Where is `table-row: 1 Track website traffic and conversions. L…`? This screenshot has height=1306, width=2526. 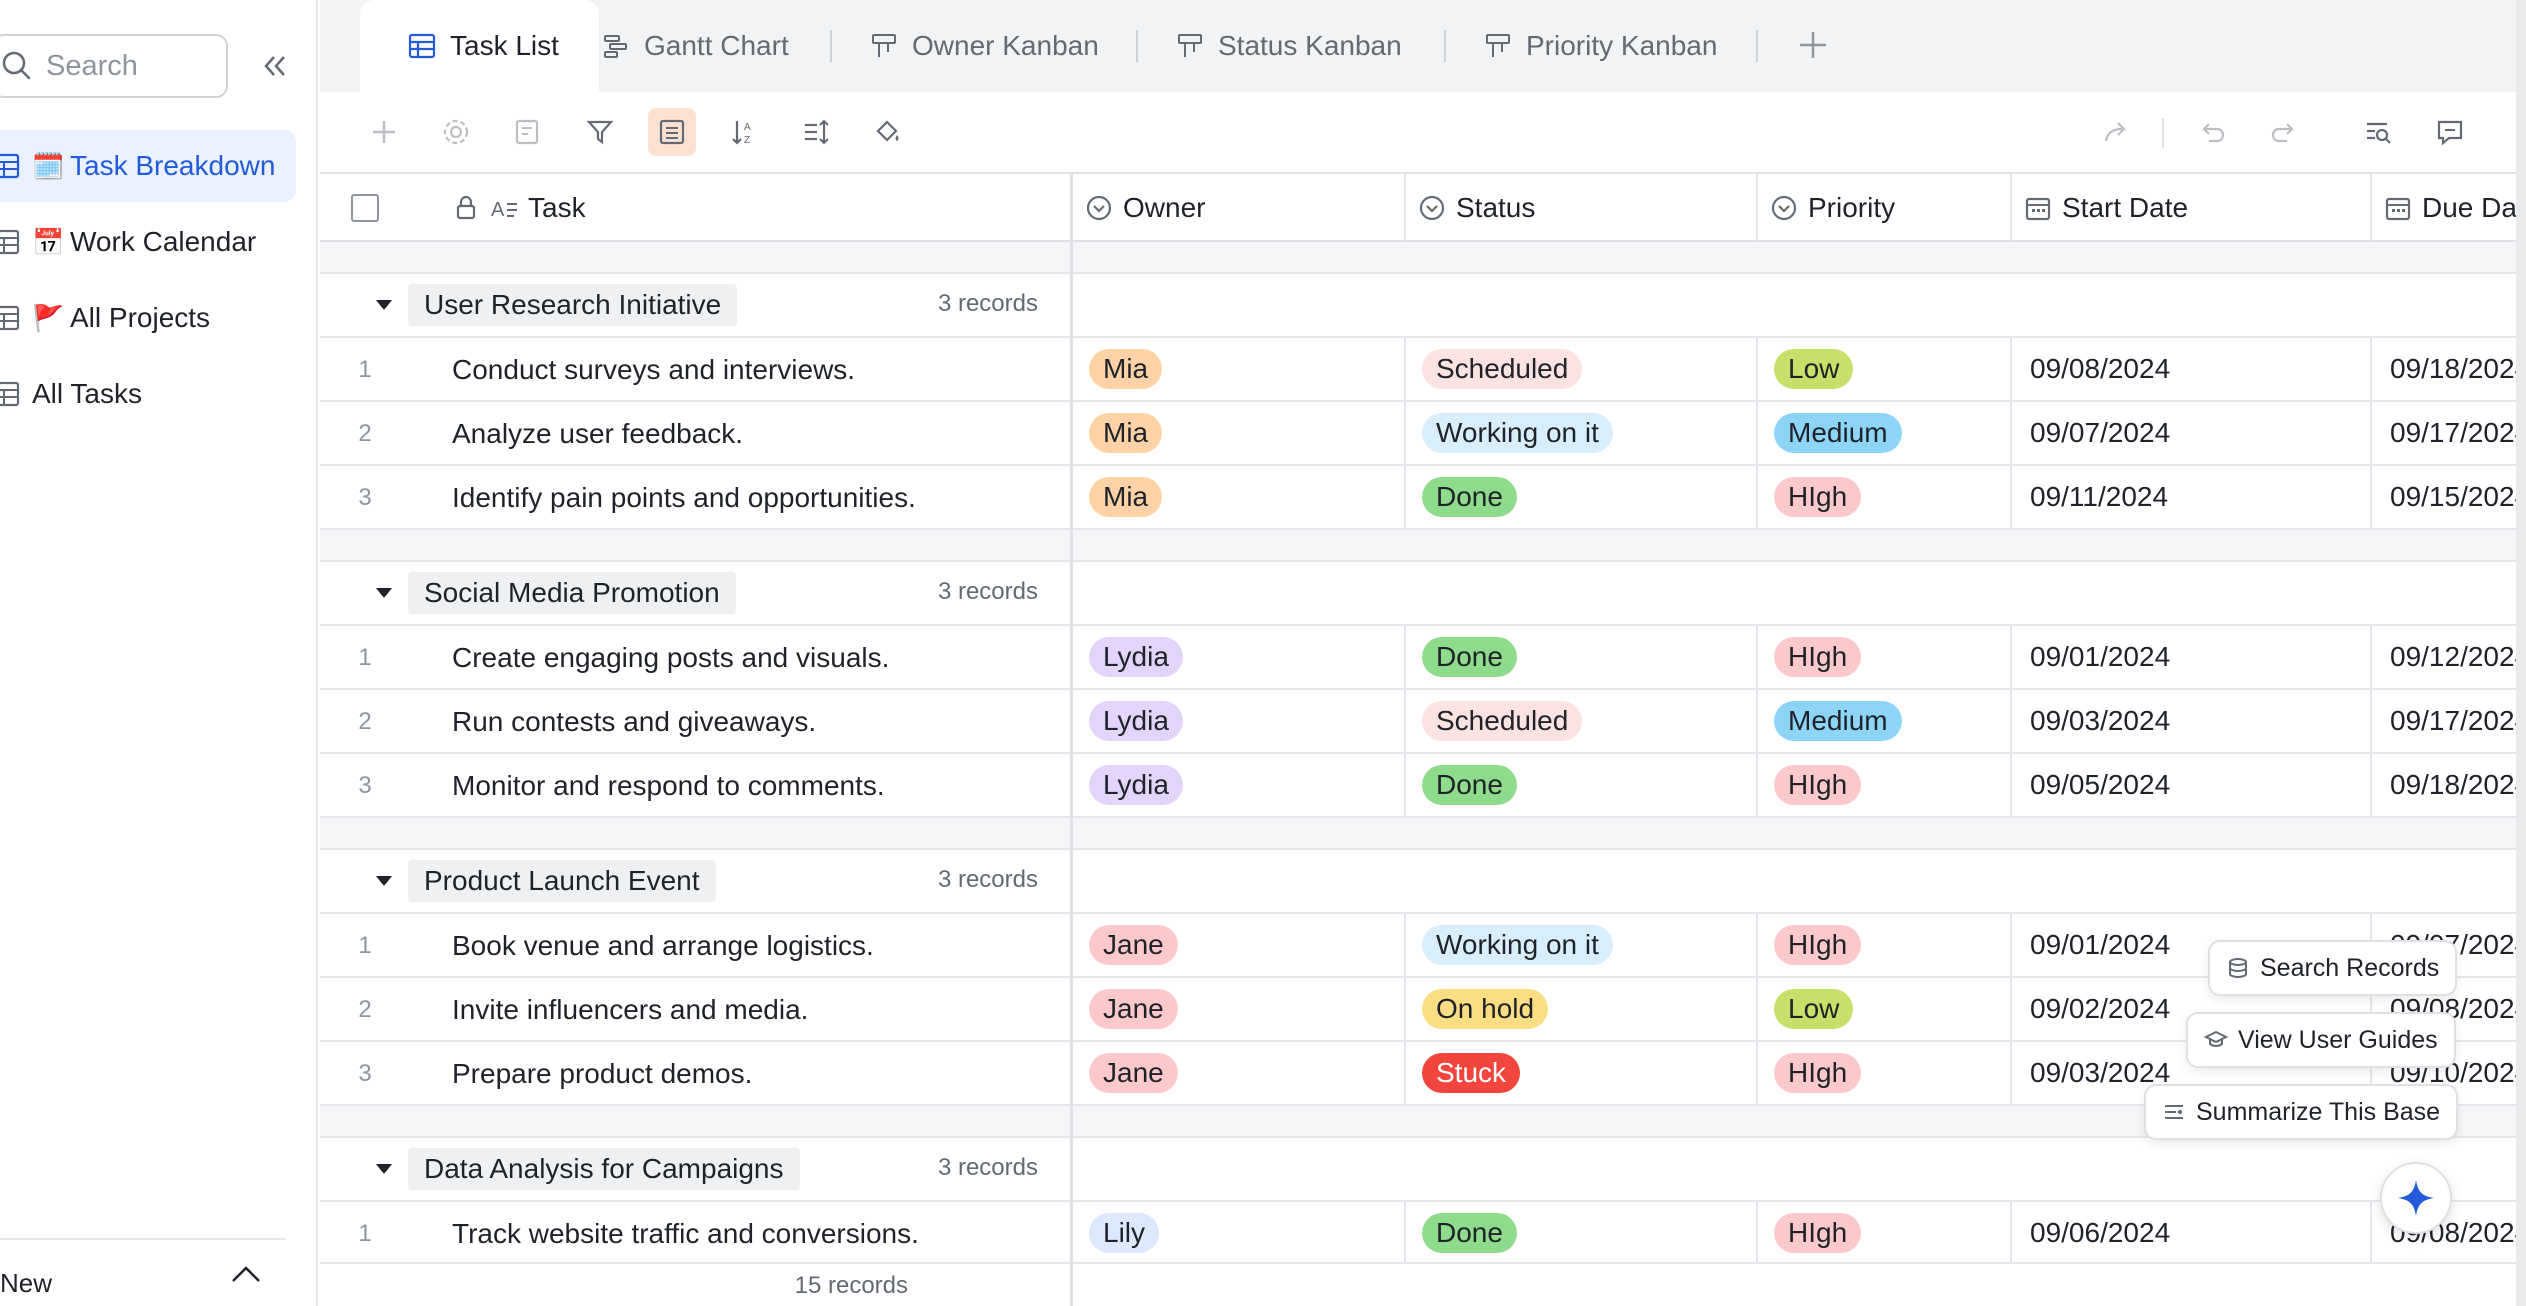 table-row: 1 Track website traffic and conversions. L… is located at coordinates (1423, 1234).